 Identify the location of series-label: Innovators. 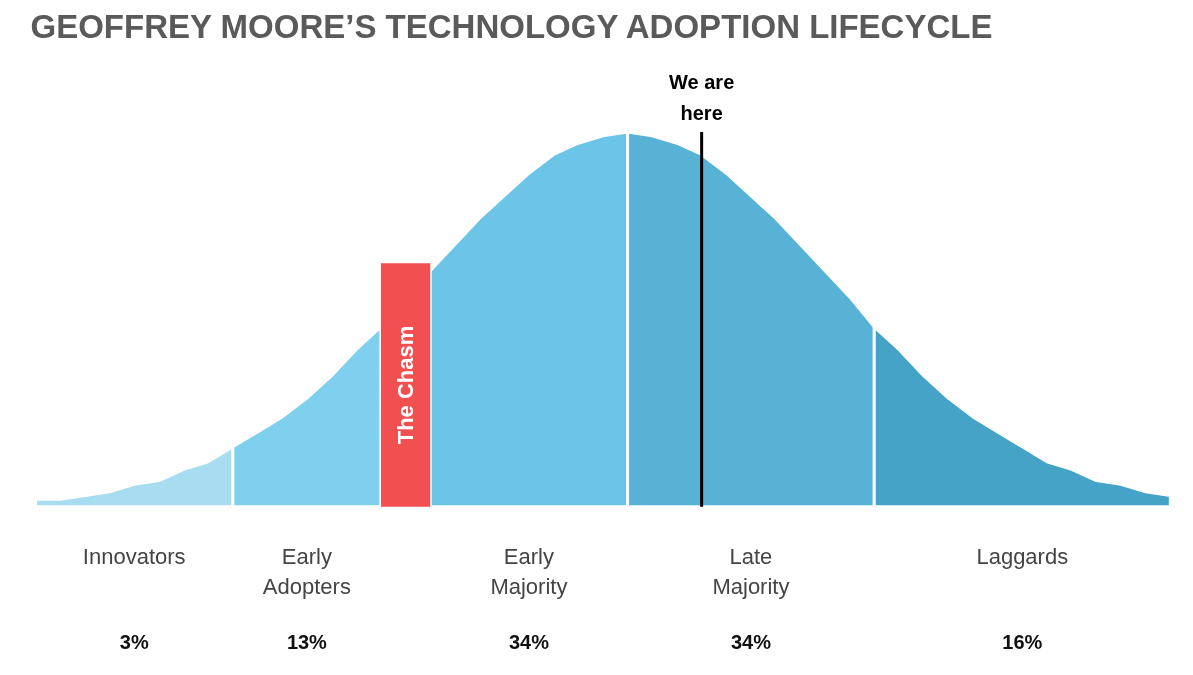
(134, 557).